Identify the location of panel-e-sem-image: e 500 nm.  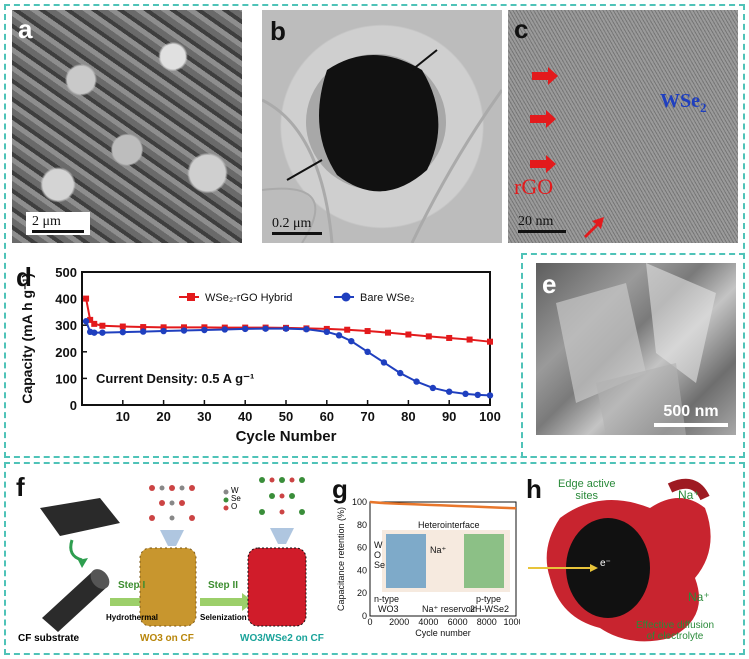
(636, 349).